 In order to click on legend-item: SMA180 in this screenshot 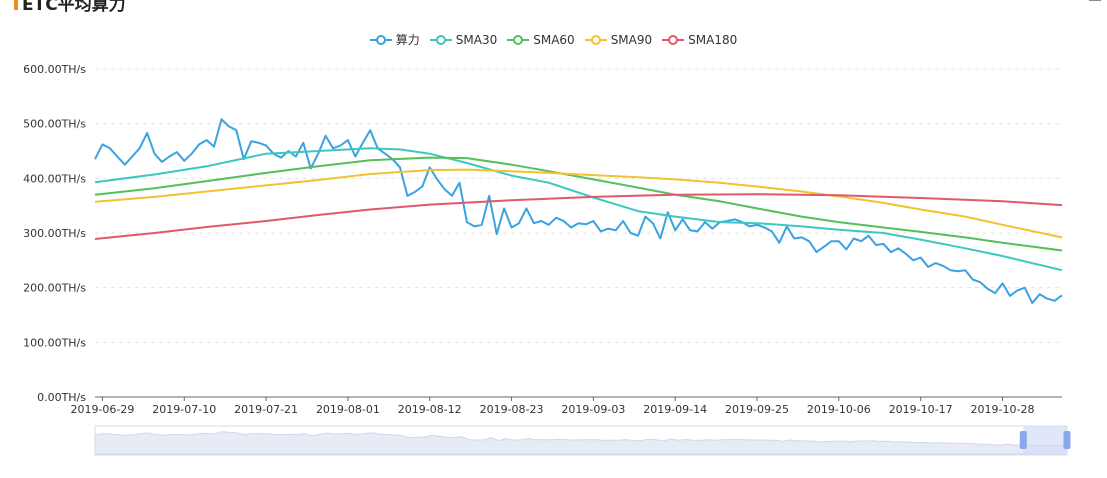, I will do `click(699, 39)`.